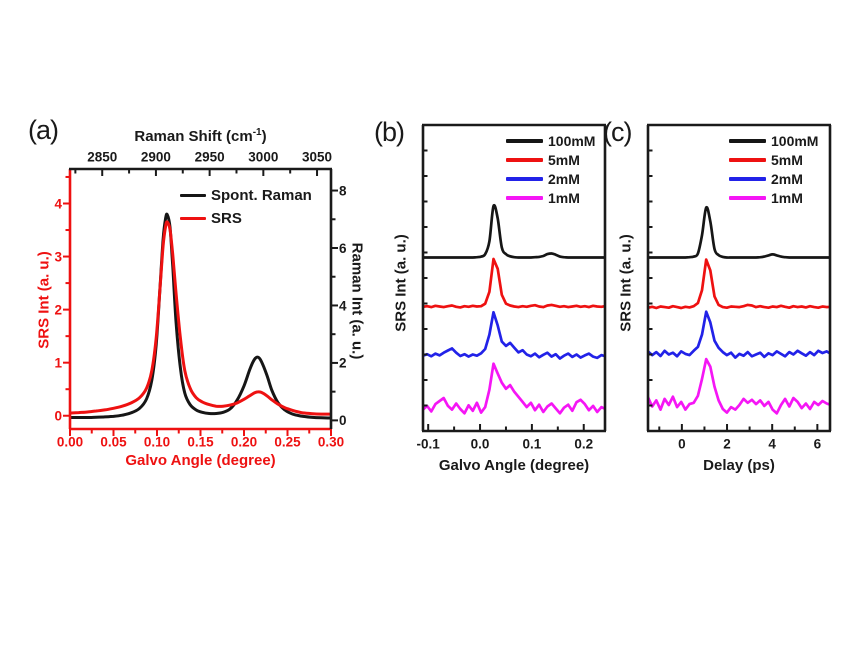  Describe the element at coordinates (43, 130) in the screenshot. I see `panel-a-label: (a)` at that location.